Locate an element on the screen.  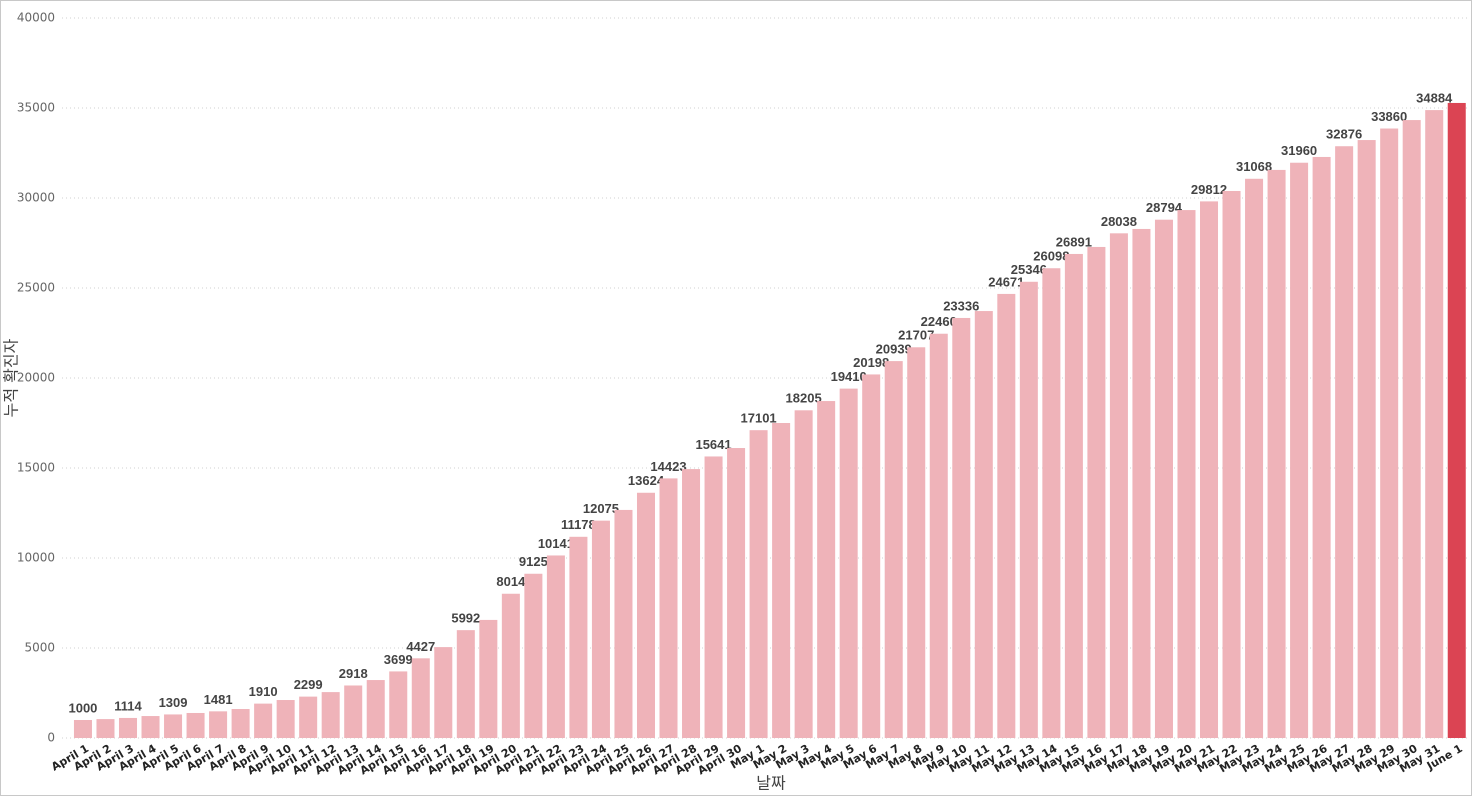
data-label: 24671 is located at coordinates (1006, 281).